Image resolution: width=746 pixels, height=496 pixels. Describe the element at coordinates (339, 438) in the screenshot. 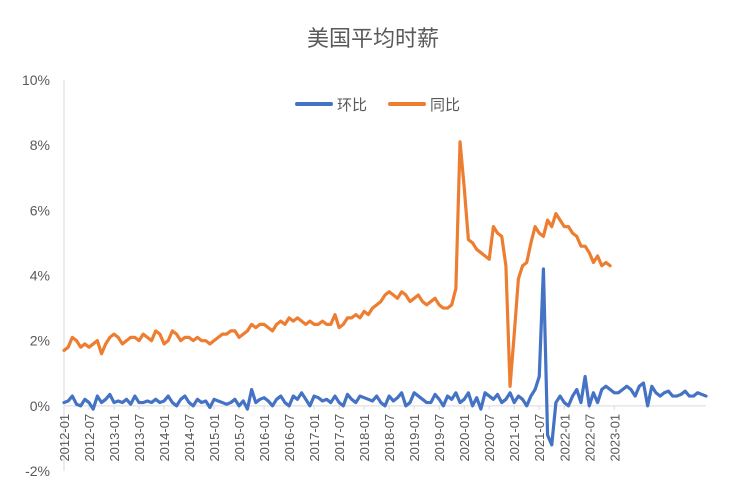

I see `x-tick-label: 2017-07` at that location.